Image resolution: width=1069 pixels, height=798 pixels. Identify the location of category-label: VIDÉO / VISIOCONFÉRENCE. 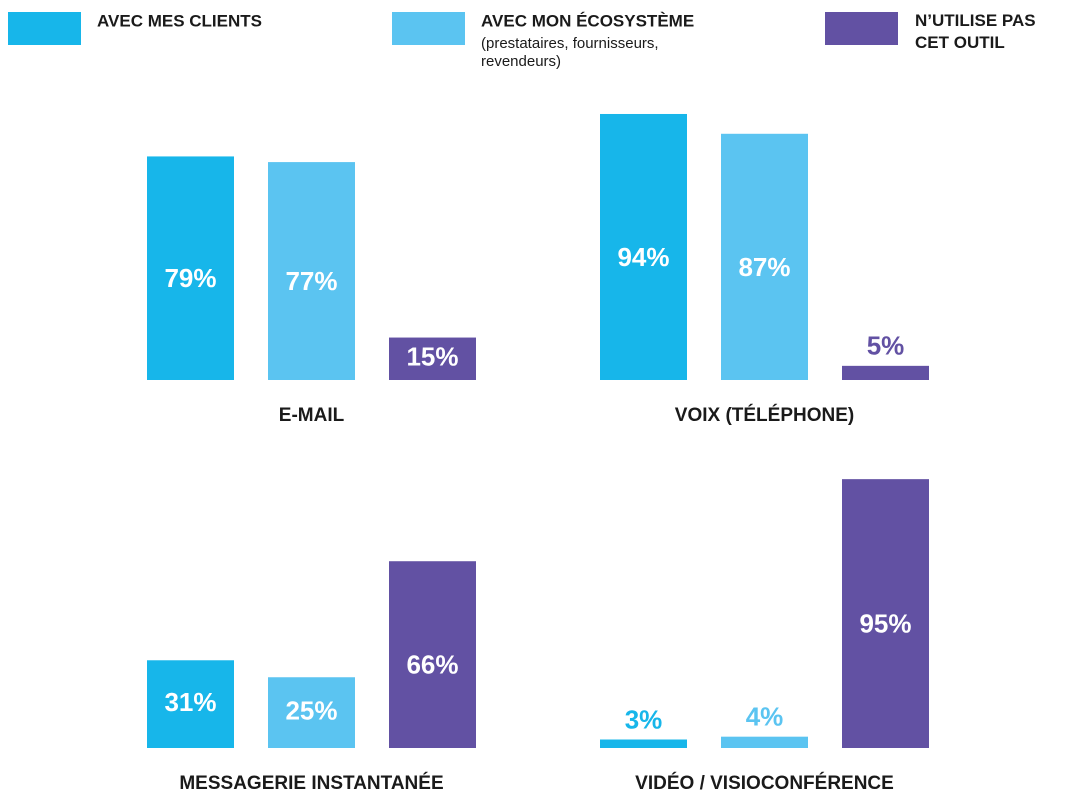
(764, 783).